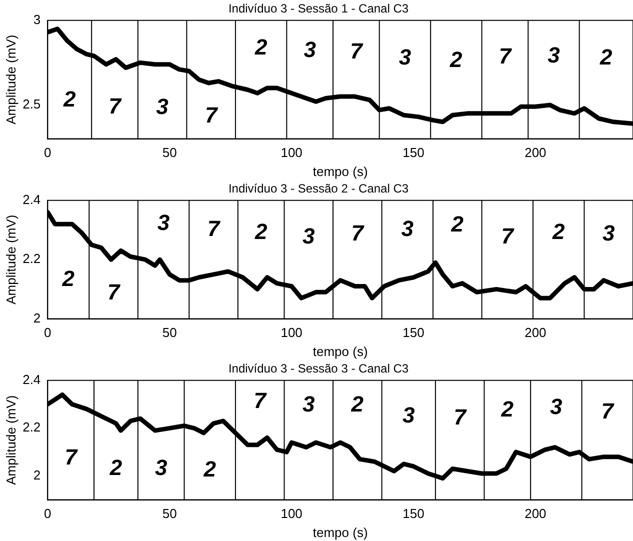  Describe the element at coordinates (318, 369) in the screenshot. I see `chart-title: Indivíduo 3 - Sessão 3 - Canal C3` at that location.